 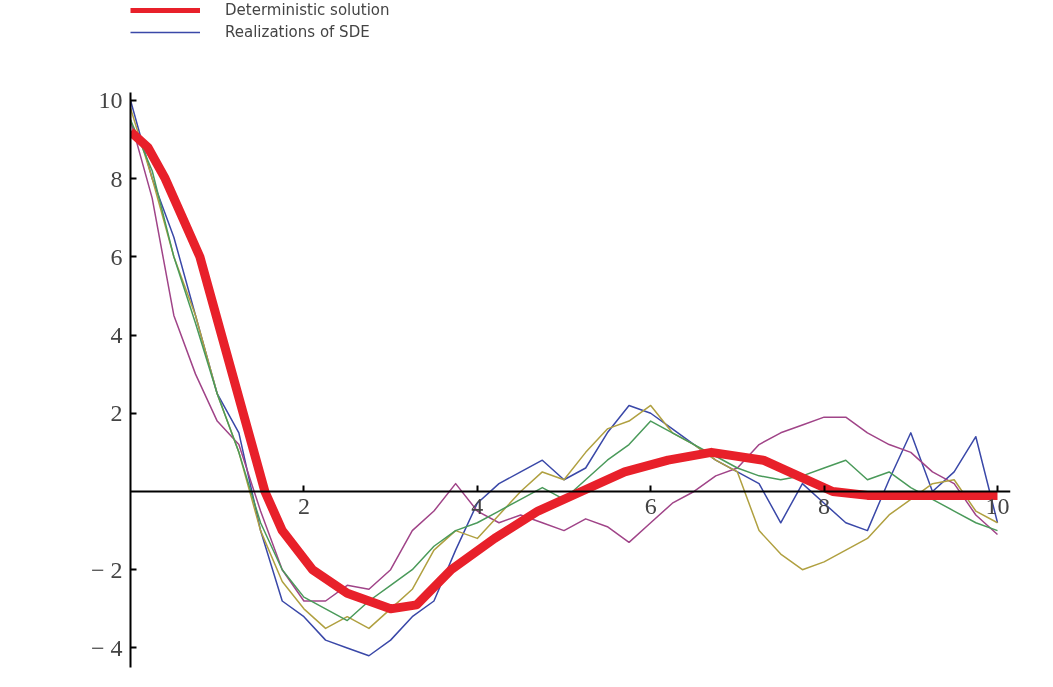 What do you see at coordinates (106, 569) in the screenshot?
I see `y-tick-label: − 2` at bounding box center [106, 569].